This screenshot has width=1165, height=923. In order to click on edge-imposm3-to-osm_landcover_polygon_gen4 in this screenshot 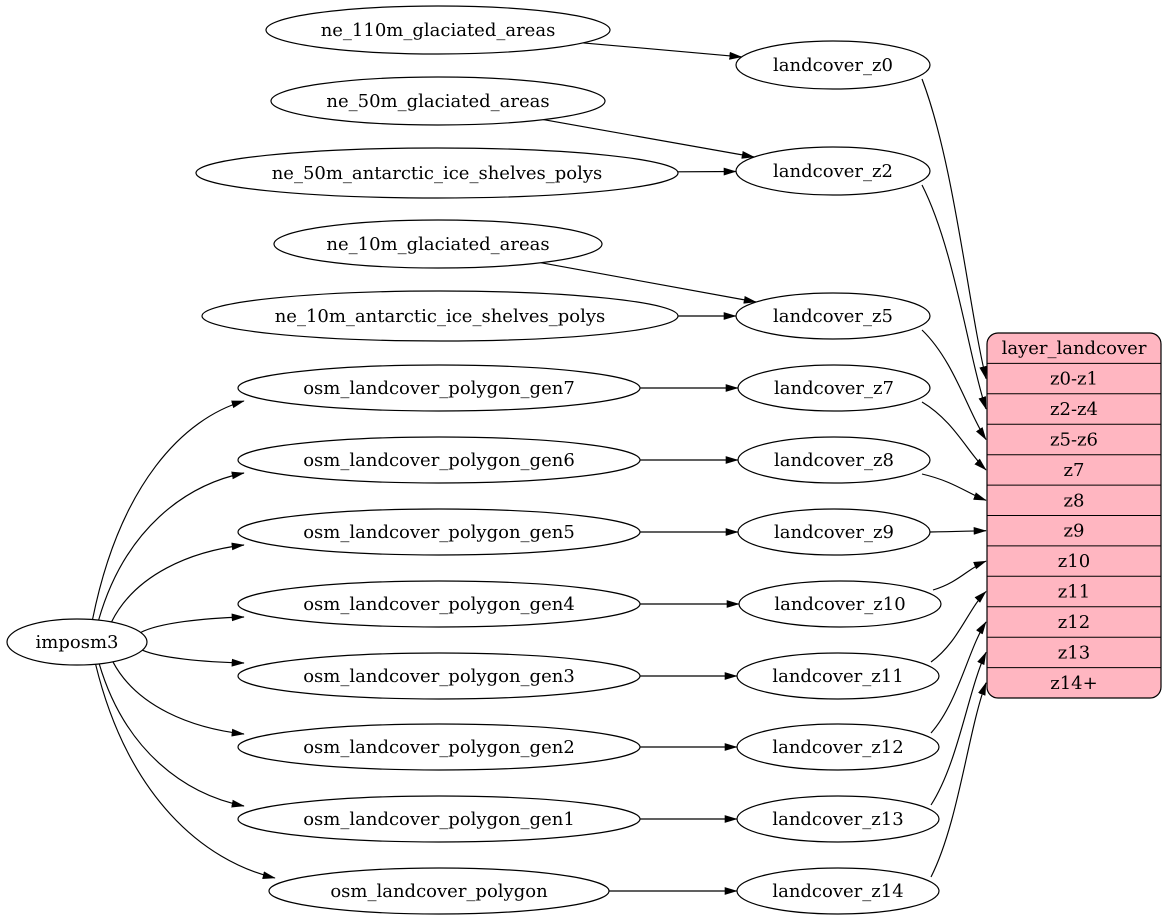, I will do `click(192, 623)`.